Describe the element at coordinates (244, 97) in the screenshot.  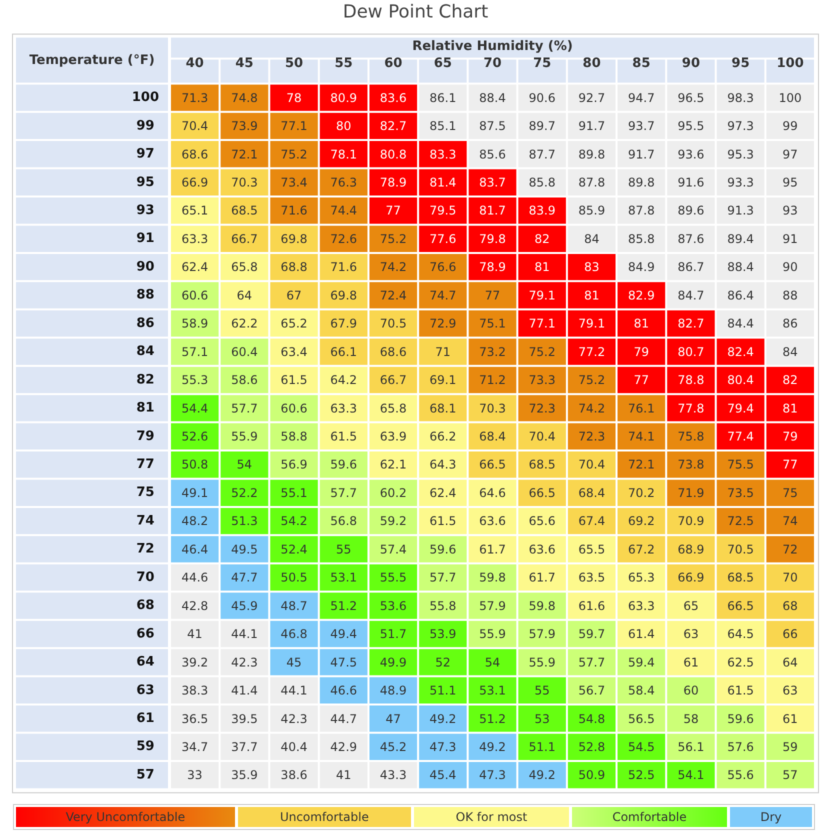
I see `data-label: 74.8` at that location.